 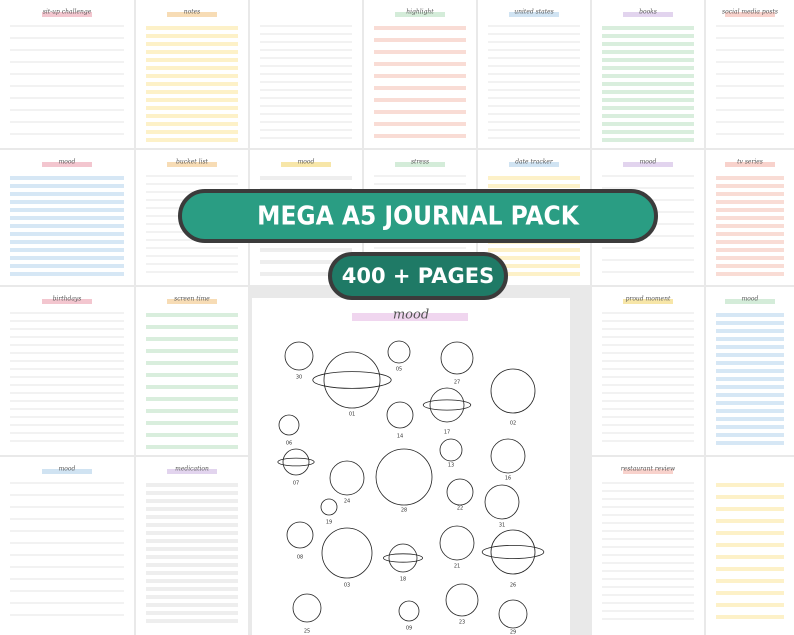 What do you see at coordinates (462, 604) in the screenshot?
I see `planet: 23` at bounding box center [462, 604].